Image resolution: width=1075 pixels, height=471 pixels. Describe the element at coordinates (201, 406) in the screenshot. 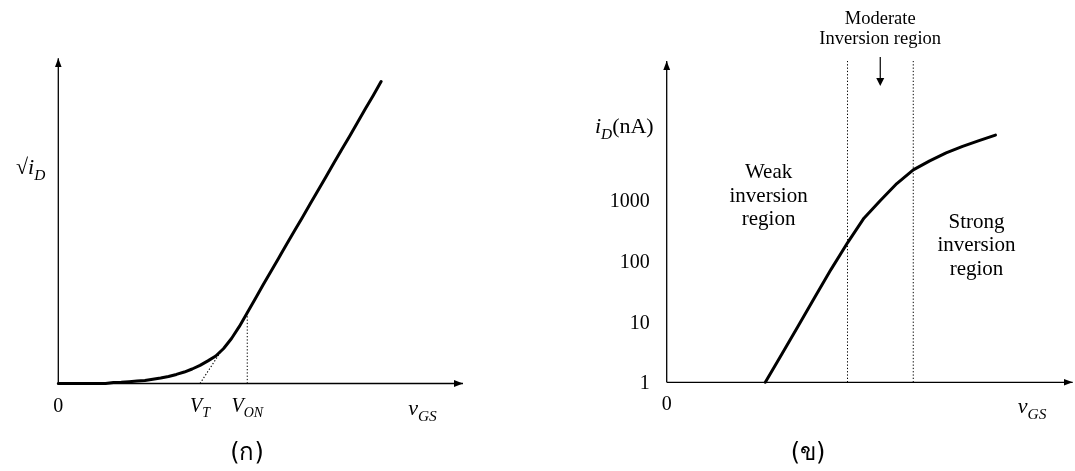

I see `x-tick-label: V$_{T}$` at that location.